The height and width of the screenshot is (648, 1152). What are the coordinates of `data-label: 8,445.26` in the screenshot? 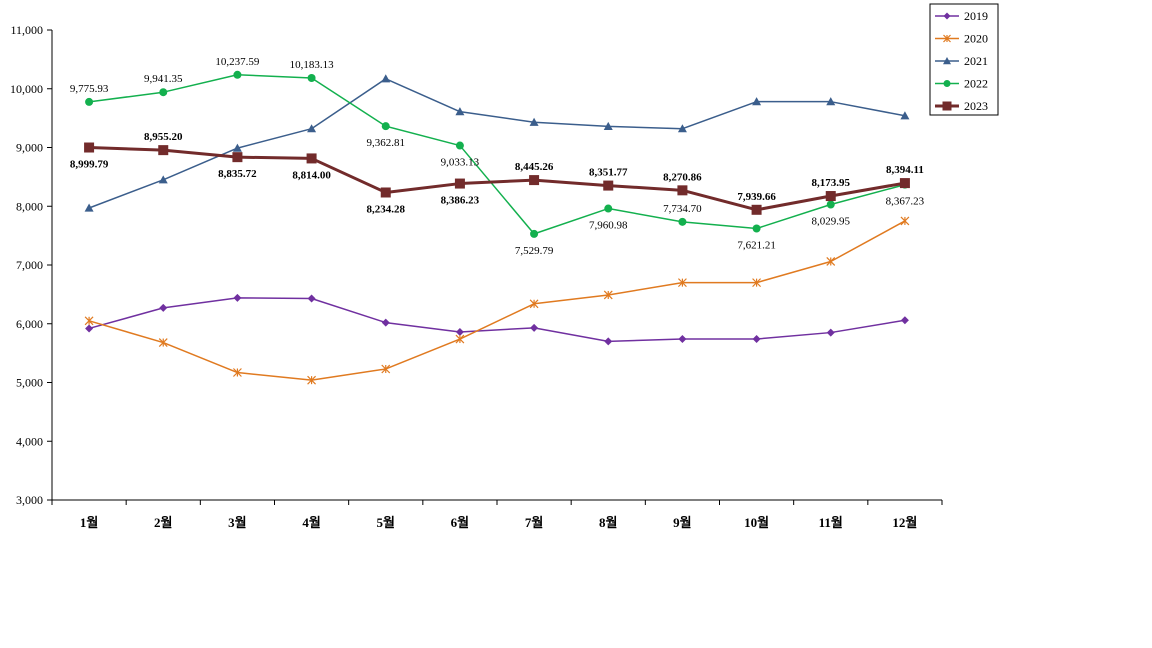 It's located at (534, 167).